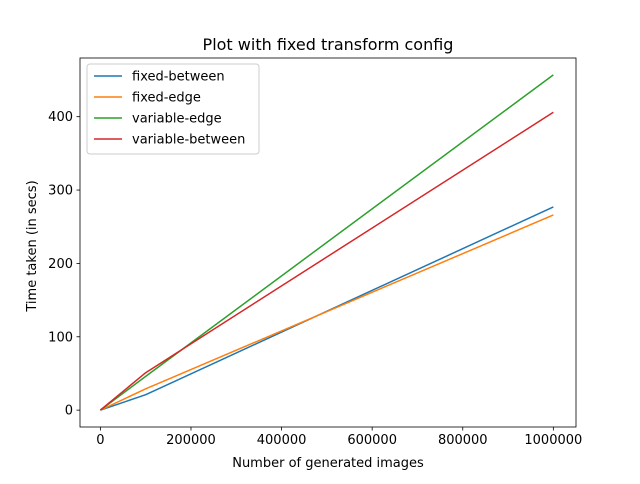  Describe the element at coordinates (178, 77) in the screenshot. I see `legend-label-fixed-between: fixed-between` at that location.